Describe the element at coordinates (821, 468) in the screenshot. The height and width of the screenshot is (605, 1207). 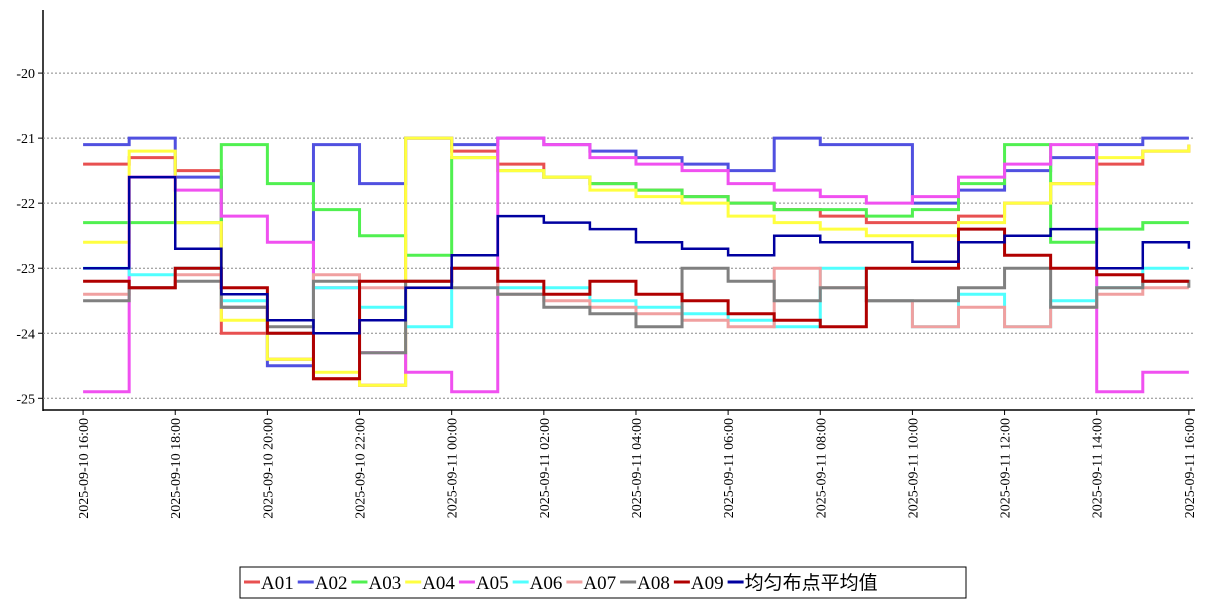
I see `x-tick-label: 2025-09-11 08:00` at that location.